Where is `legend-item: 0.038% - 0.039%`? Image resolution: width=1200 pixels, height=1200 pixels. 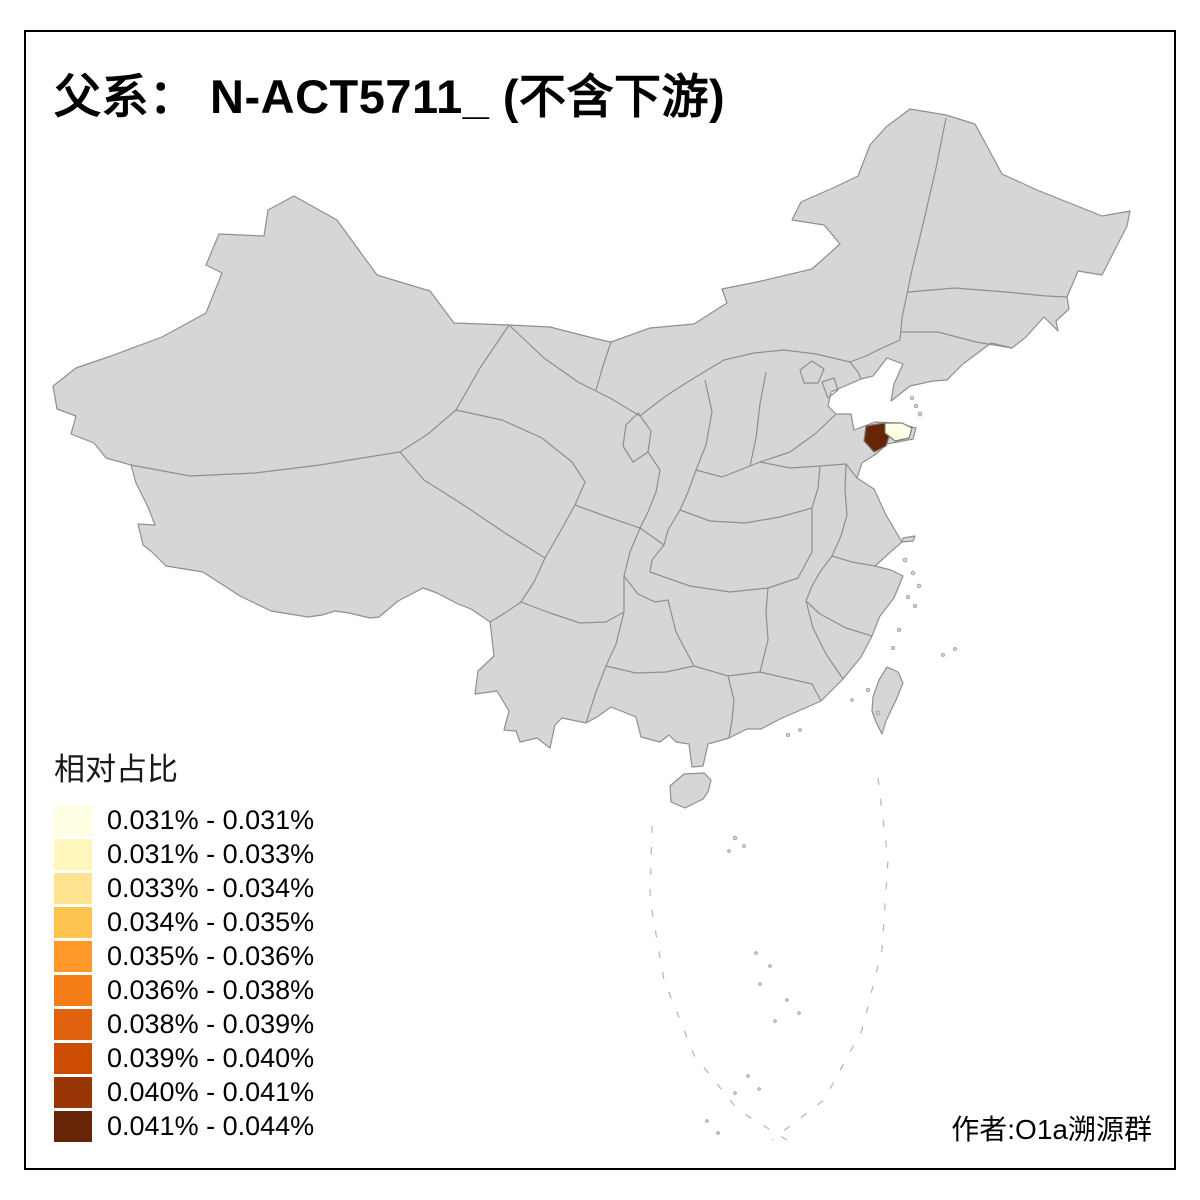
legend-item: 0.038% - 0.039% is located at coordinates (184, 1024).